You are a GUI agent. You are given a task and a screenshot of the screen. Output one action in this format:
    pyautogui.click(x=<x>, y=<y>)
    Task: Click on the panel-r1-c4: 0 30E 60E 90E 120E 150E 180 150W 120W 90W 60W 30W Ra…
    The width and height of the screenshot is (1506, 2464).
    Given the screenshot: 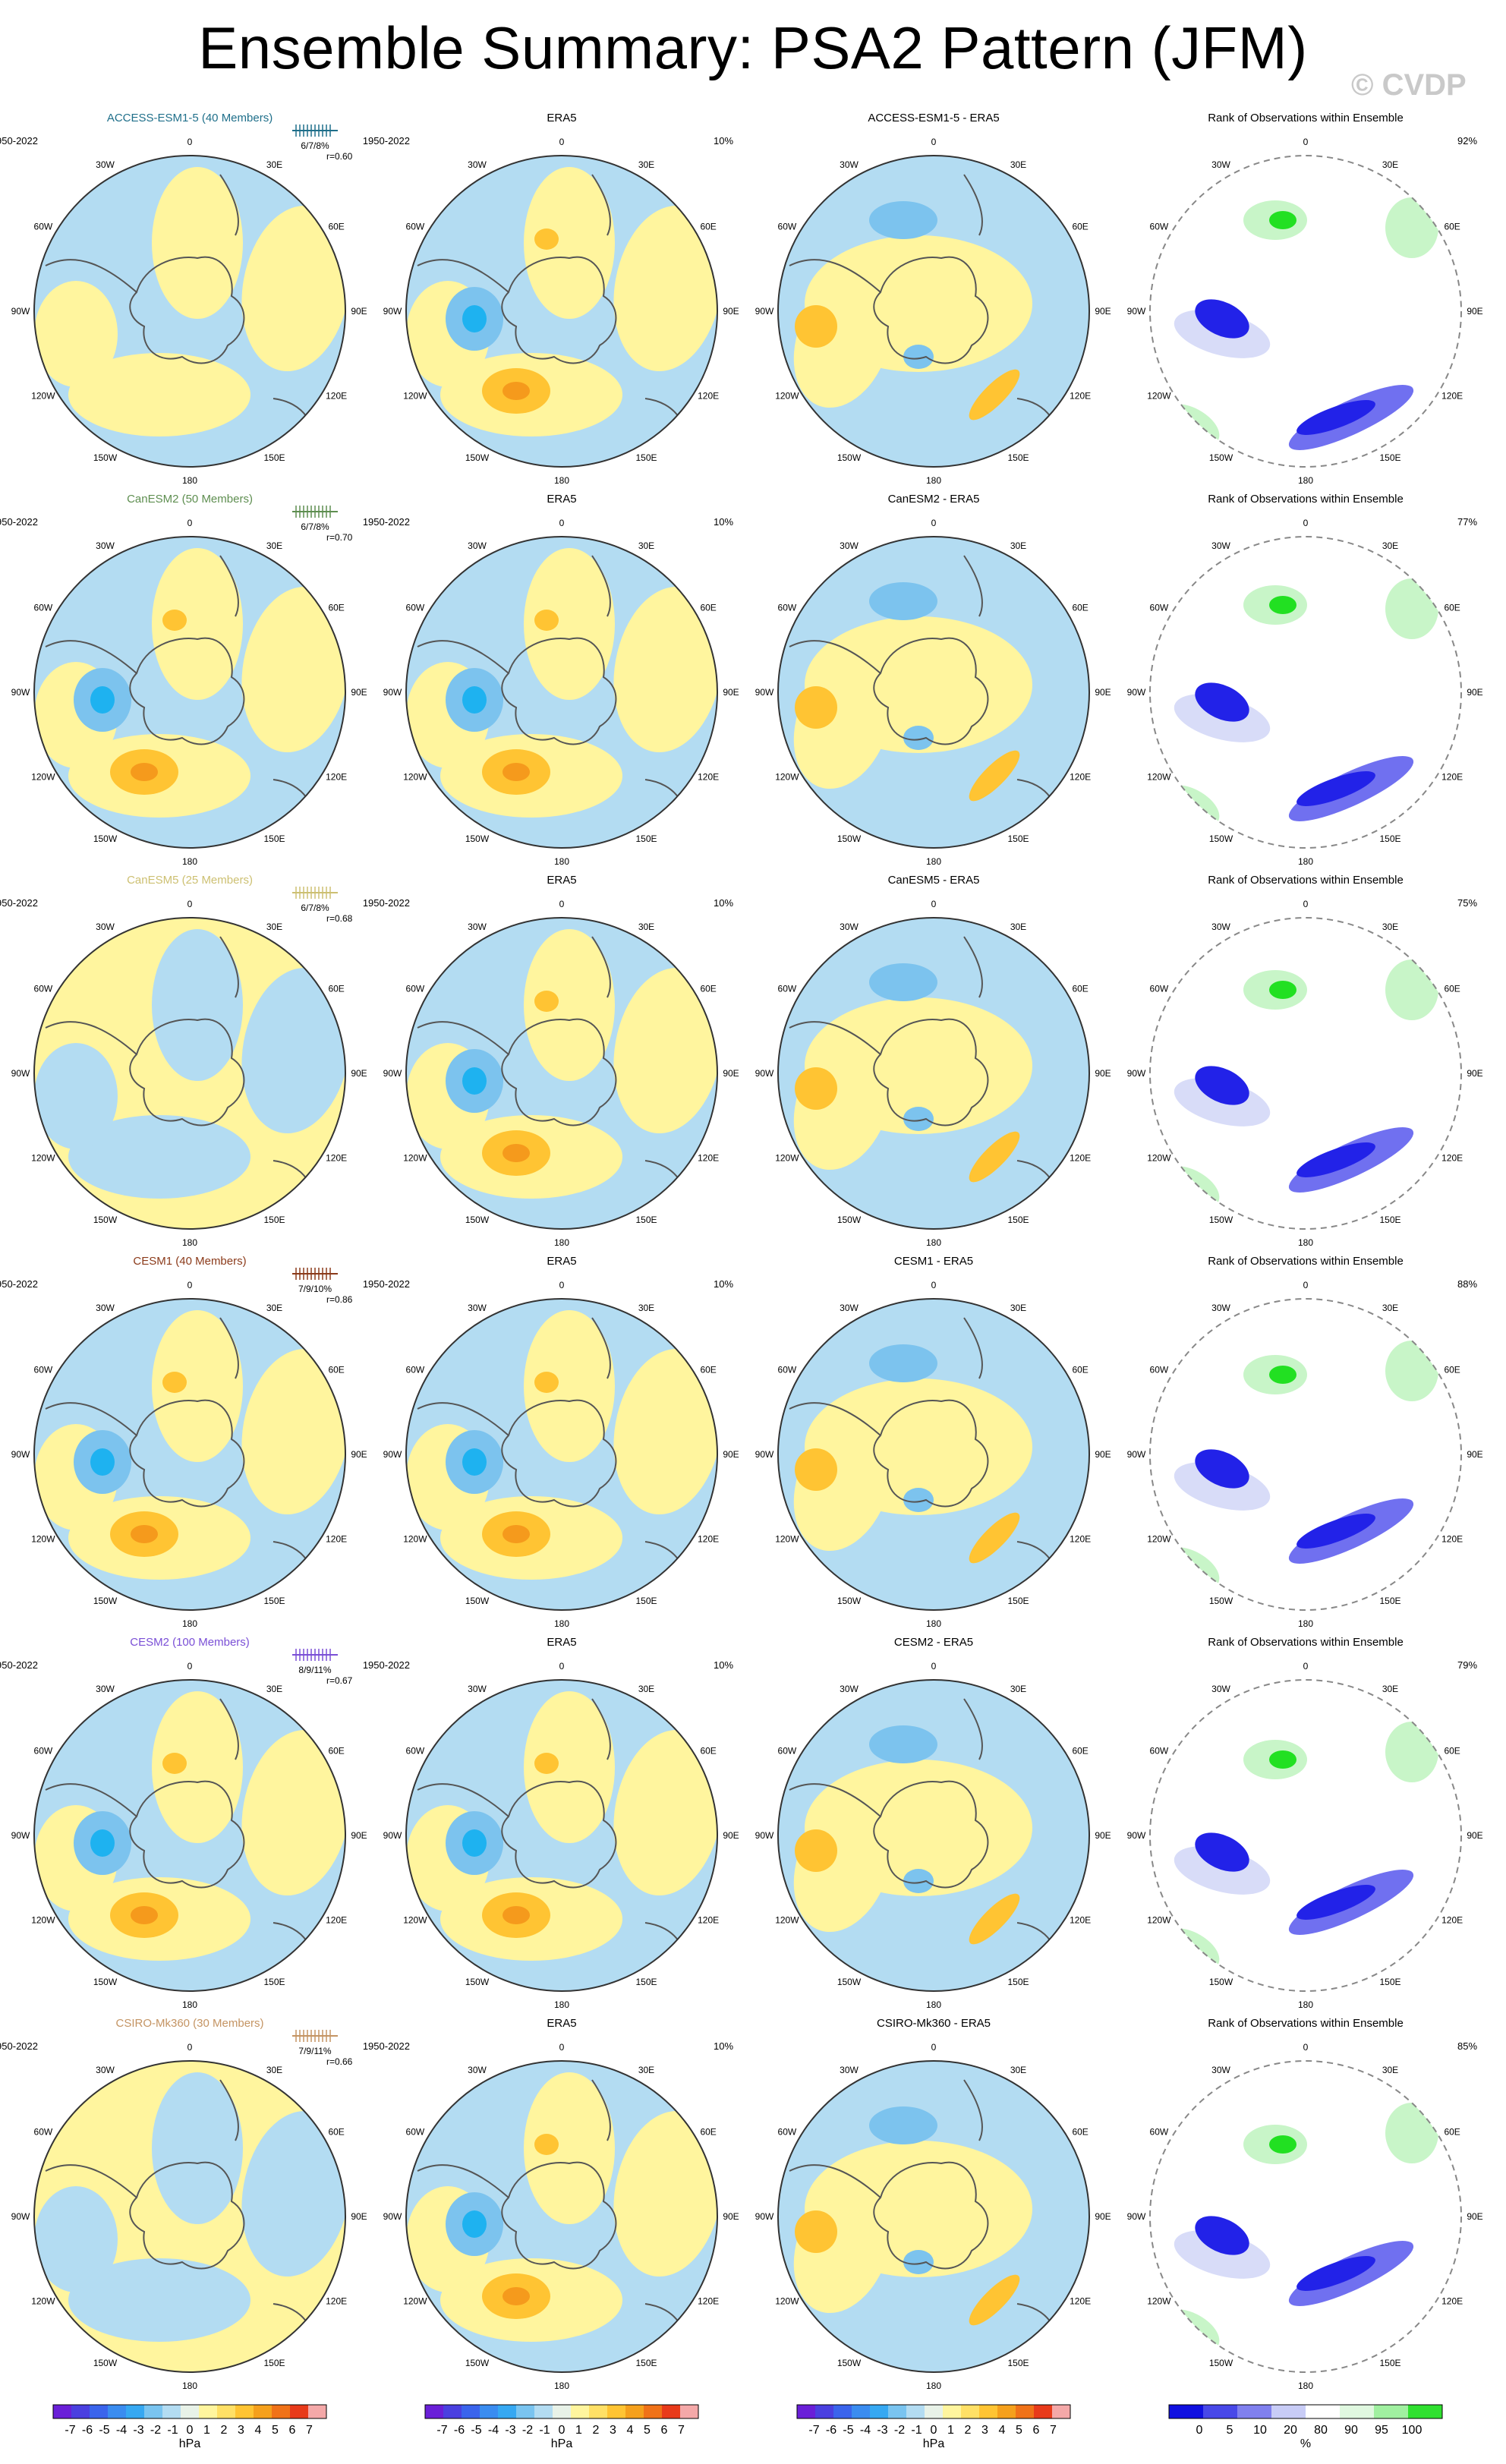 What is the action you would take?
    pyautogui.click(x=1305, y=299)
    